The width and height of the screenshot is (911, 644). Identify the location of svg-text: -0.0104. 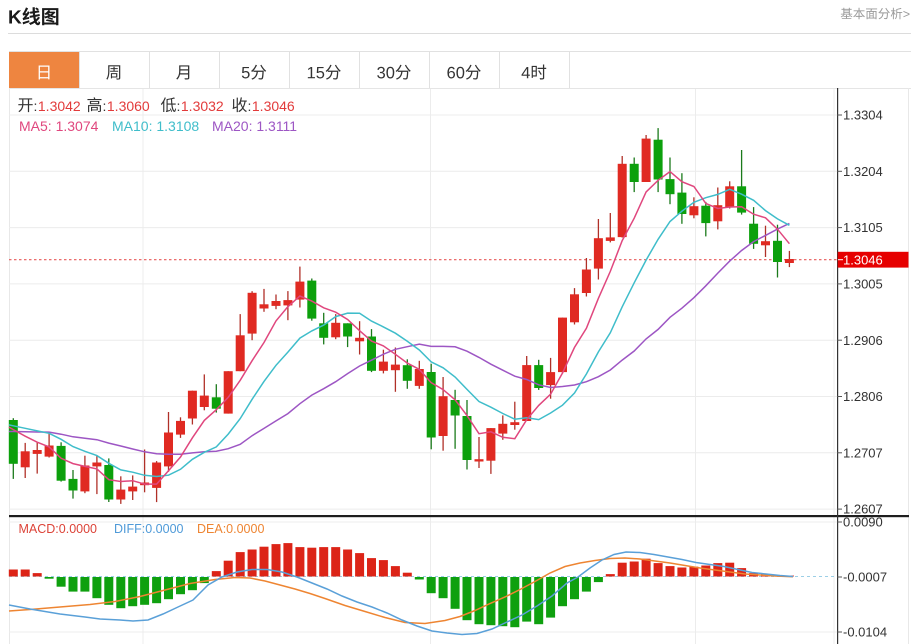
(865, 632).